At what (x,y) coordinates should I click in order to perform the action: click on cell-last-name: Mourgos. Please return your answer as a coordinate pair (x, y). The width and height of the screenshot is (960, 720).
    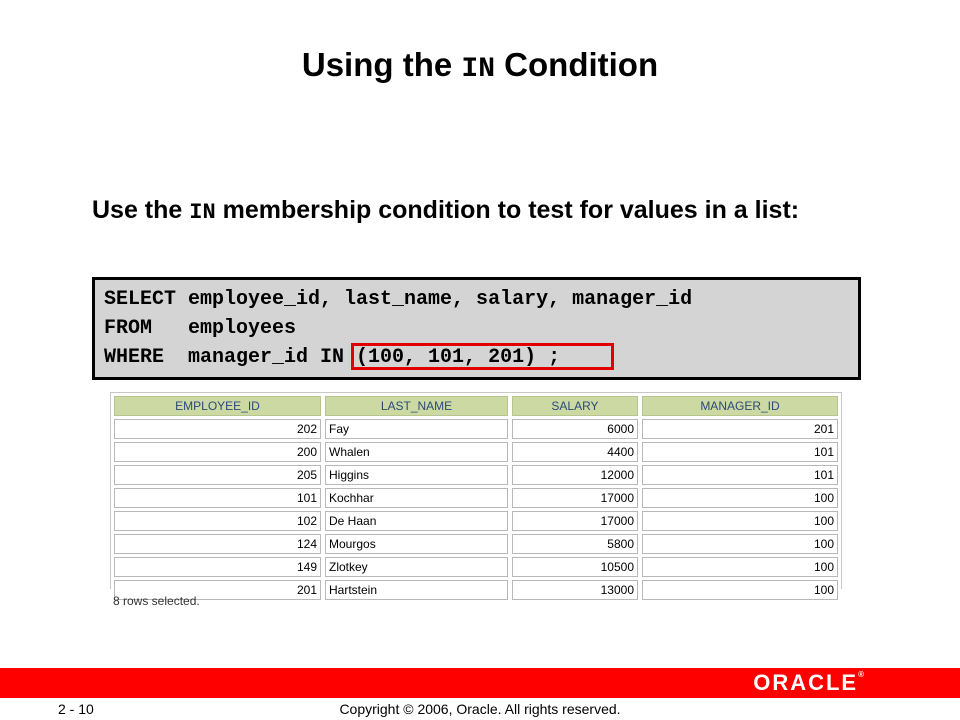
    Looking at the image, I should click on (416, 544).